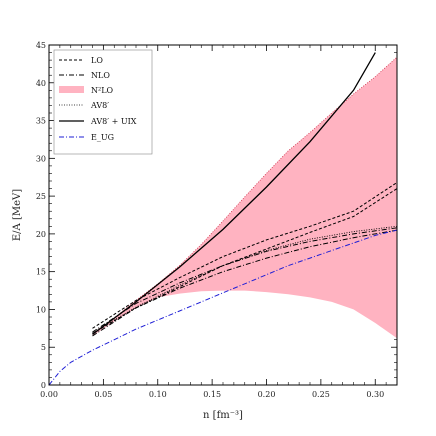  What do you see at coordinates (17, 215) in the screenshot?
I see `y-axis-label: E/A [MeV]` at bounding box center [17, 215].